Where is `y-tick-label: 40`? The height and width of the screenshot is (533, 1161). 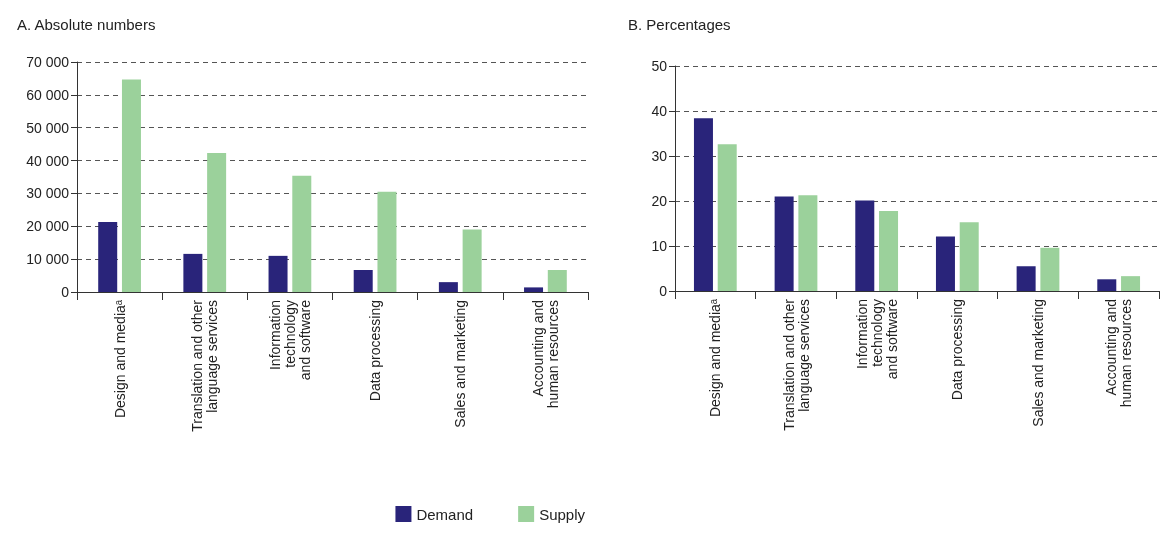
y-tick-label: 40 is located at coordinates (659, 111).